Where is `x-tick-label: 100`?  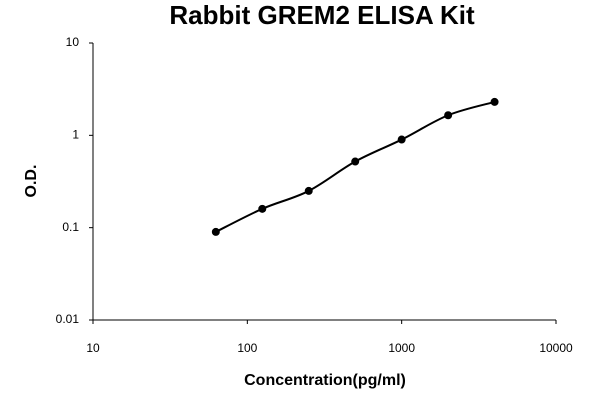 x-tick-label: 100 is located at coordinates (247, 348).